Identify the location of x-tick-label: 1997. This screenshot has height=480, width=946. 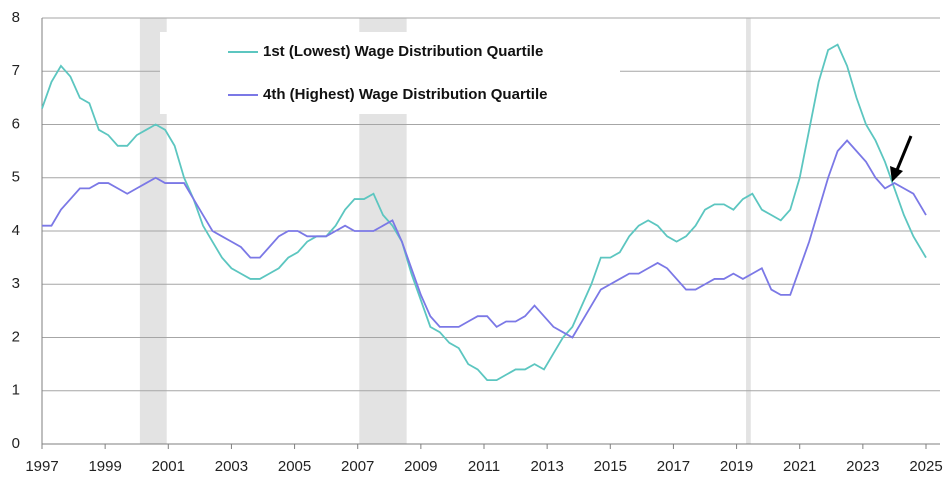
(41, 466).